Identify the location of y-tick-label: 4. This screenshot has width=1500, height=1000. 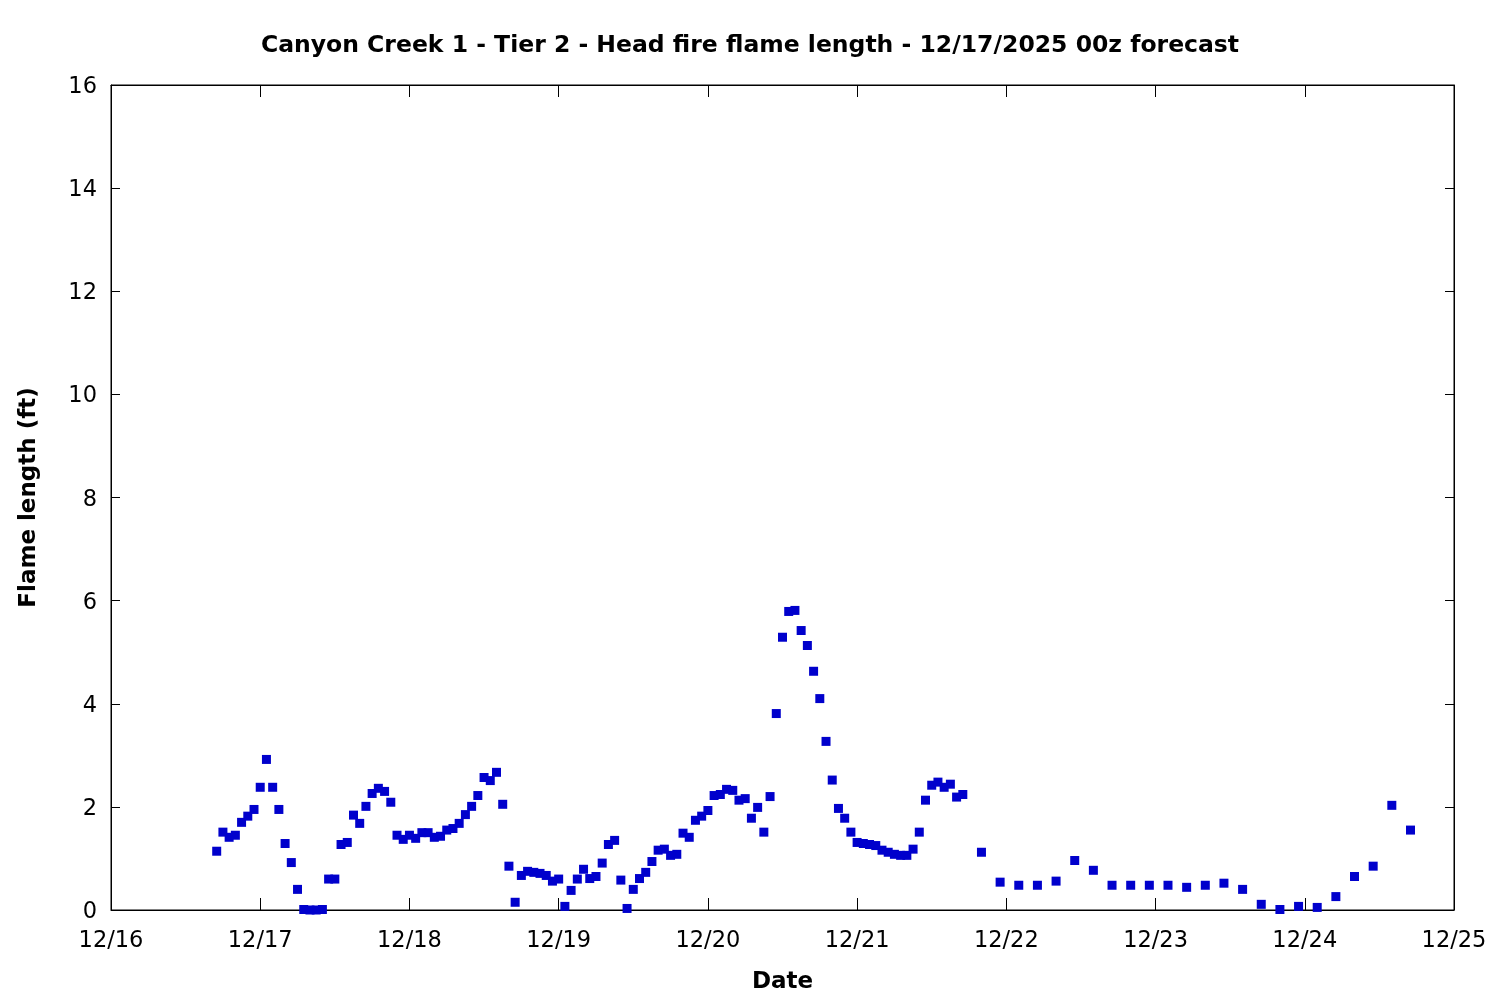
(89, 703).